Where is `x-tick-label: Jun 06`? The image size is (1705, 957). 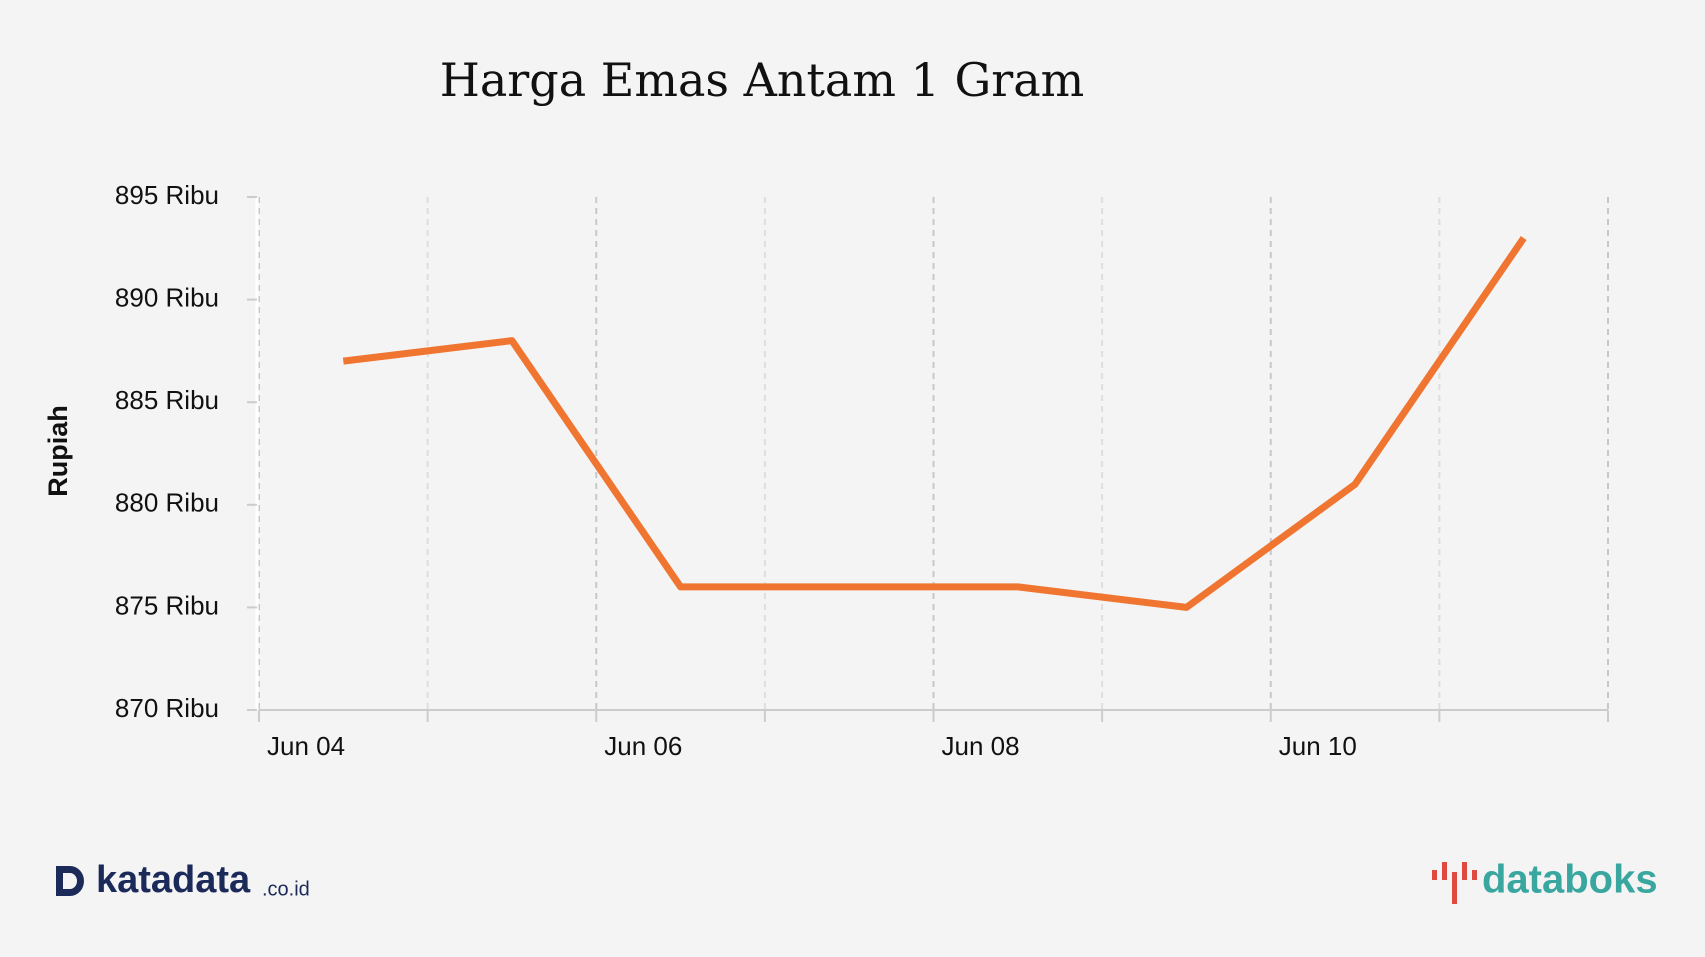
x-tick-label: Jun 06 is located at coordinates (643, 746).